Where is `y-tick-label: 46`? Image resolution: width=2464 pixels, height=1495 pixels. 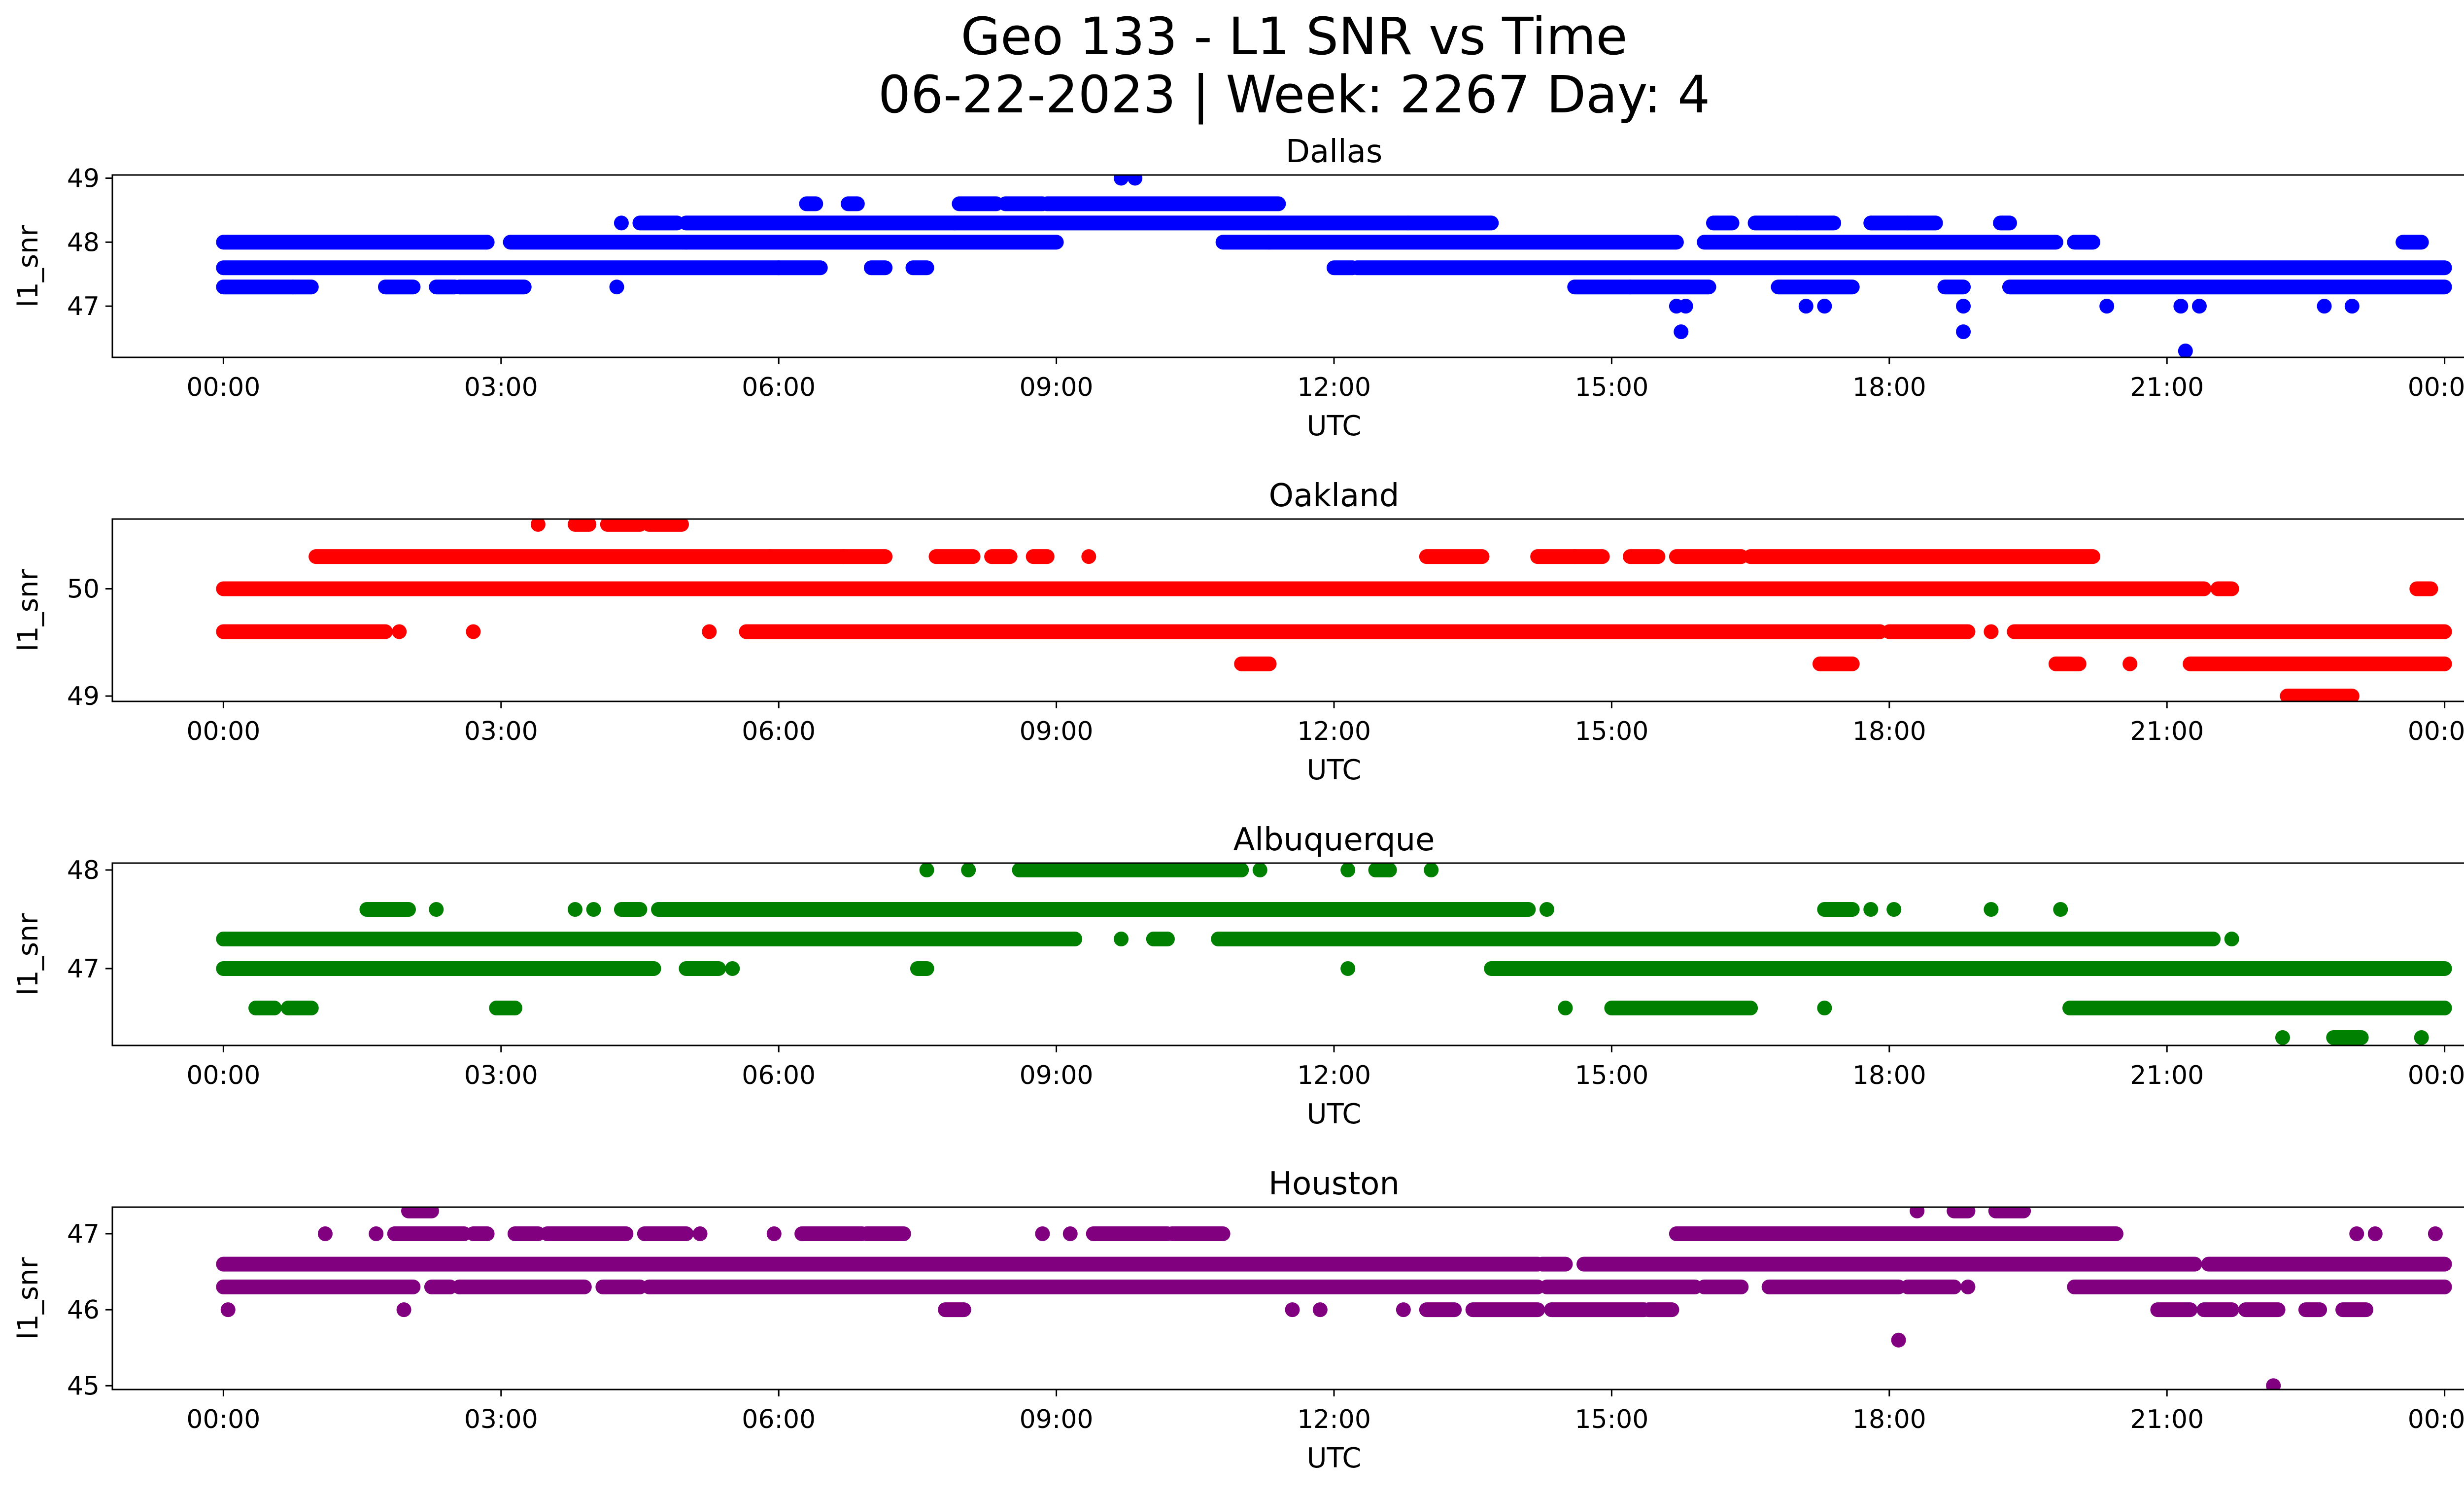
y-tick-label: 46 is located at coordinates (83, 1310).